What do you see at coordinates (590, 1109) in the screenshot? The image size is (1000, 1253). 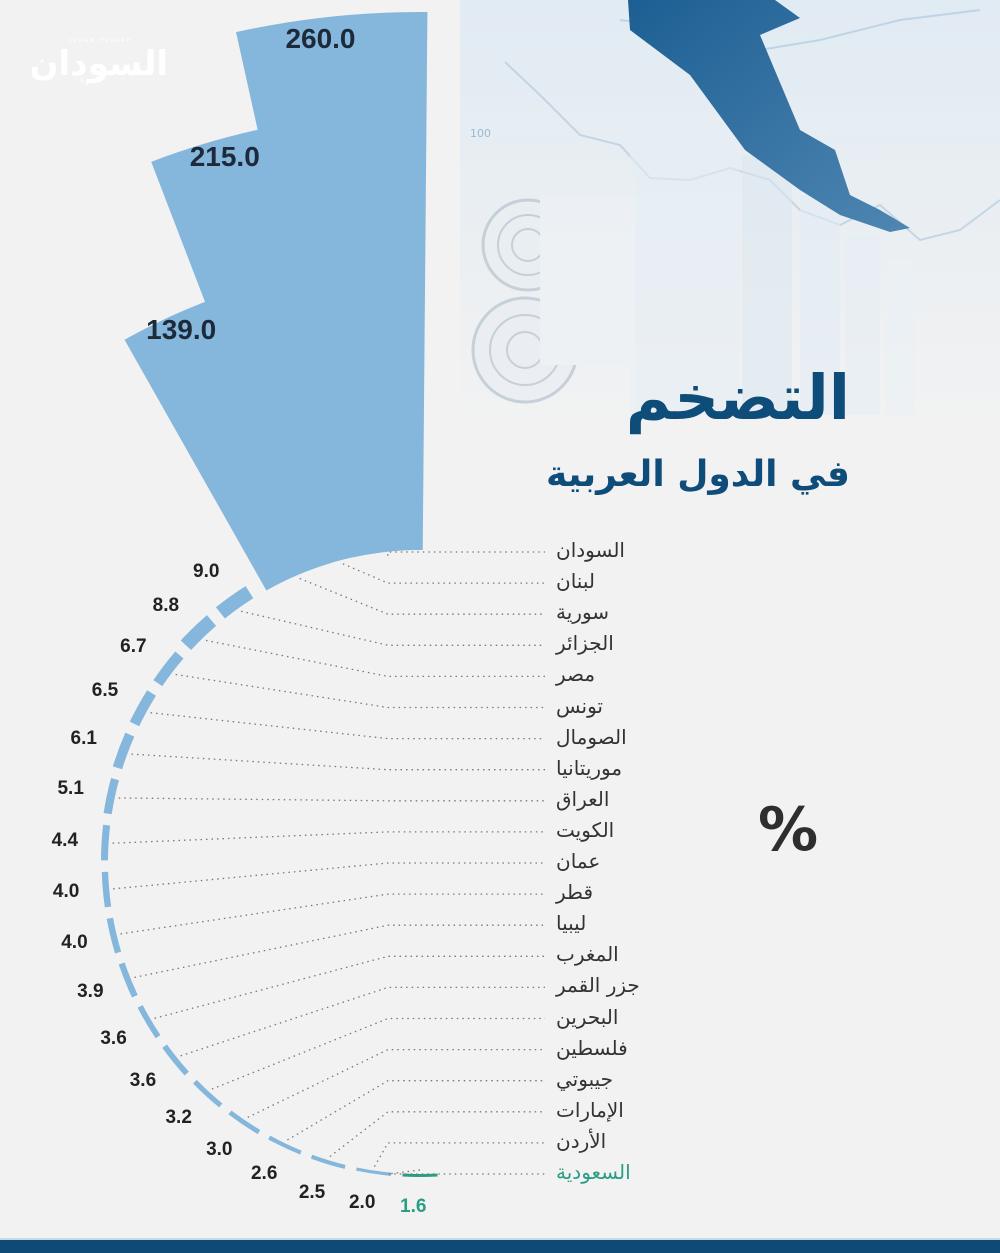 I see `country-label: الإمارات` at bounding box center [590, 1109].